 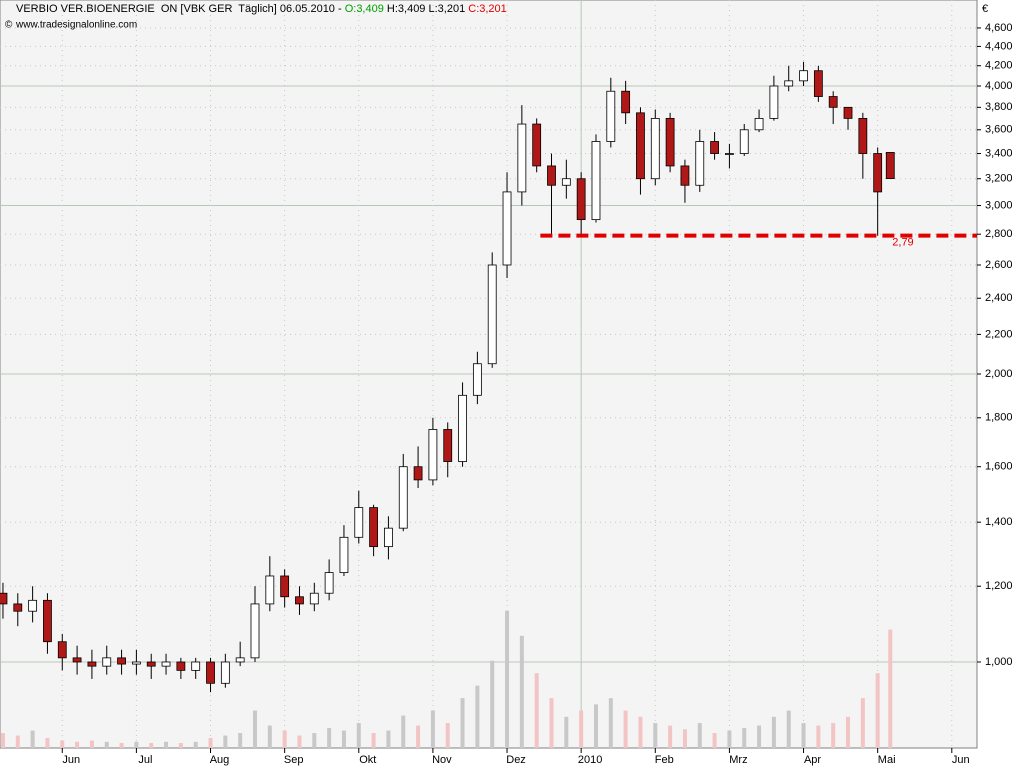 I want to click on x-tick-label: Mrz, so click(x=738, y=760).